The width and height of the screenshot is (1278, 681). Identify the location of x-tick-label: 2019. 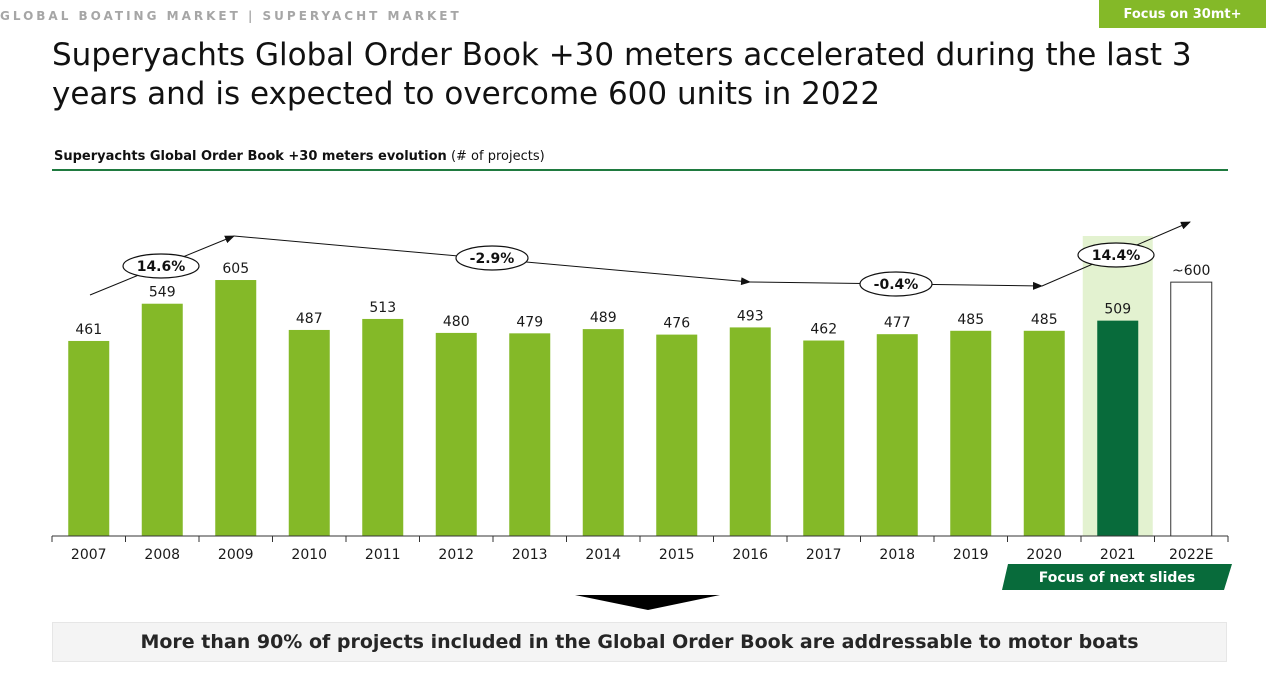
(971, 555).